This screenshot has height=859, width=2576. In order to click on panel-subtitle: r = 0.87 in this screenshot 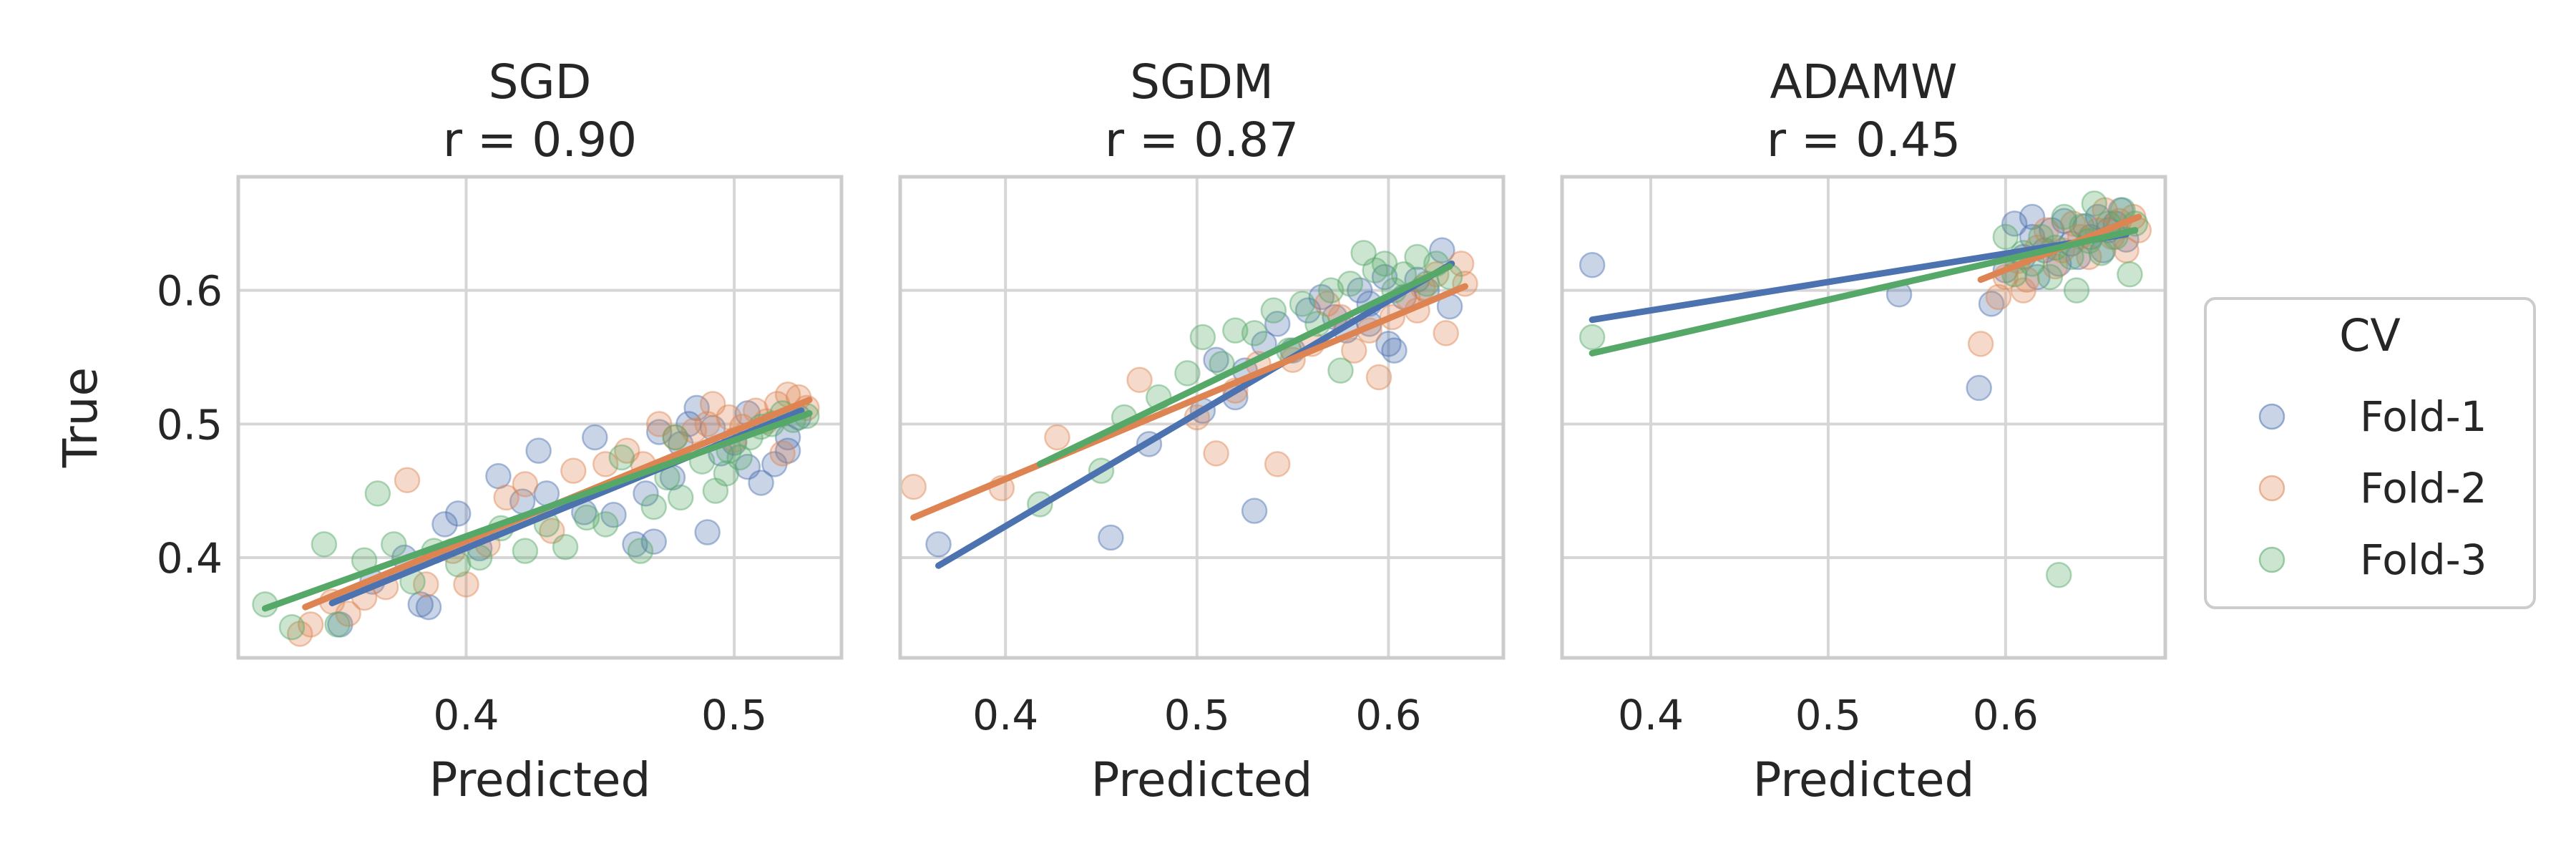, I will do `click(1202, 140)`.